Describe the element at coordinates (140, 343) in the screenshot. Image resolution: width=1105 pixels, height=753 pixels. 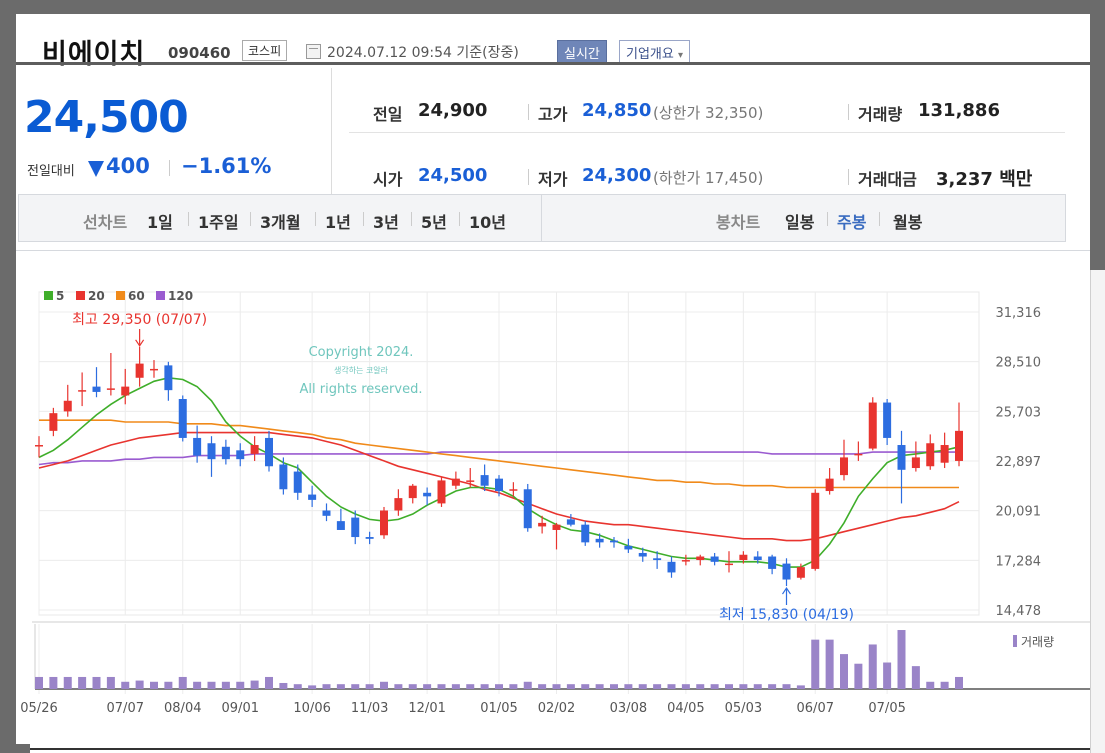
I see `high-arrow-head` at that location.